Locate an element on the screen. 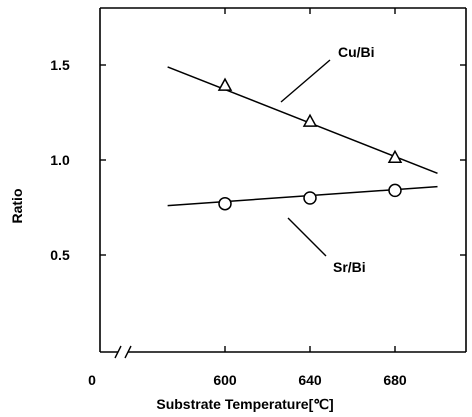 This screenshot has width=472, height=417. x-tick-label: 680 is located at coordinates (395, 380).